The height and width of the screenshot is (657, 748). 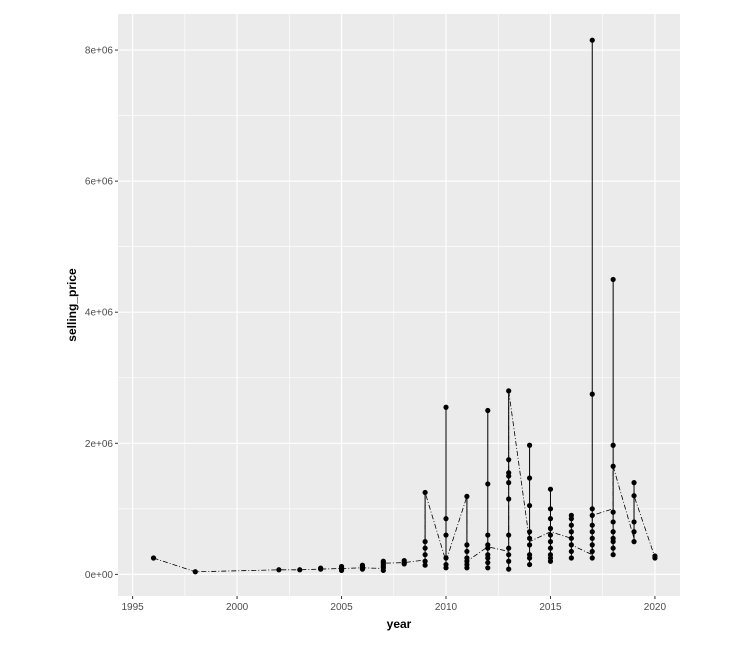 I want to click on x-axis-title: year, so click(x=399, y=624).